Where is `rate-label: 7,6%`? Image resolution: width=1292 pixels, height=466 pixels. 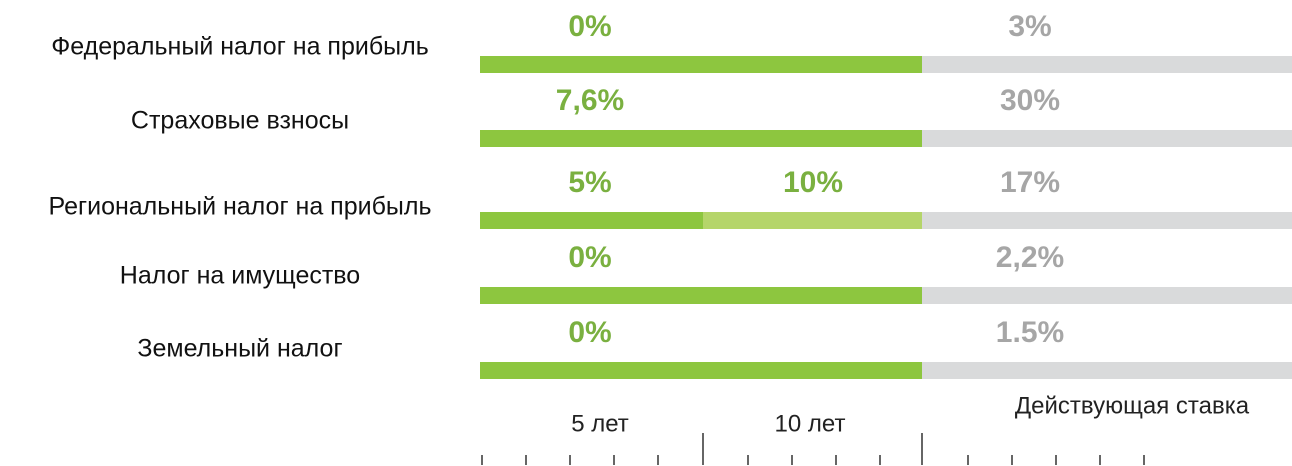 rate-label: 7,6% is located at coordinates (590, 100).